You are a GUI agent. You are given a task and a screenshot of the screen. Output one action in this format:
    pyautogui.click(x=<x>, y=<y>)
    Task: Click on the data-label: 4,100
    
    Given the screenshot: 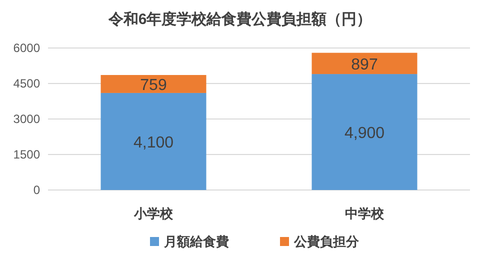 What is the action you would take?
    pyautogui.click(x=153, y=143)
    